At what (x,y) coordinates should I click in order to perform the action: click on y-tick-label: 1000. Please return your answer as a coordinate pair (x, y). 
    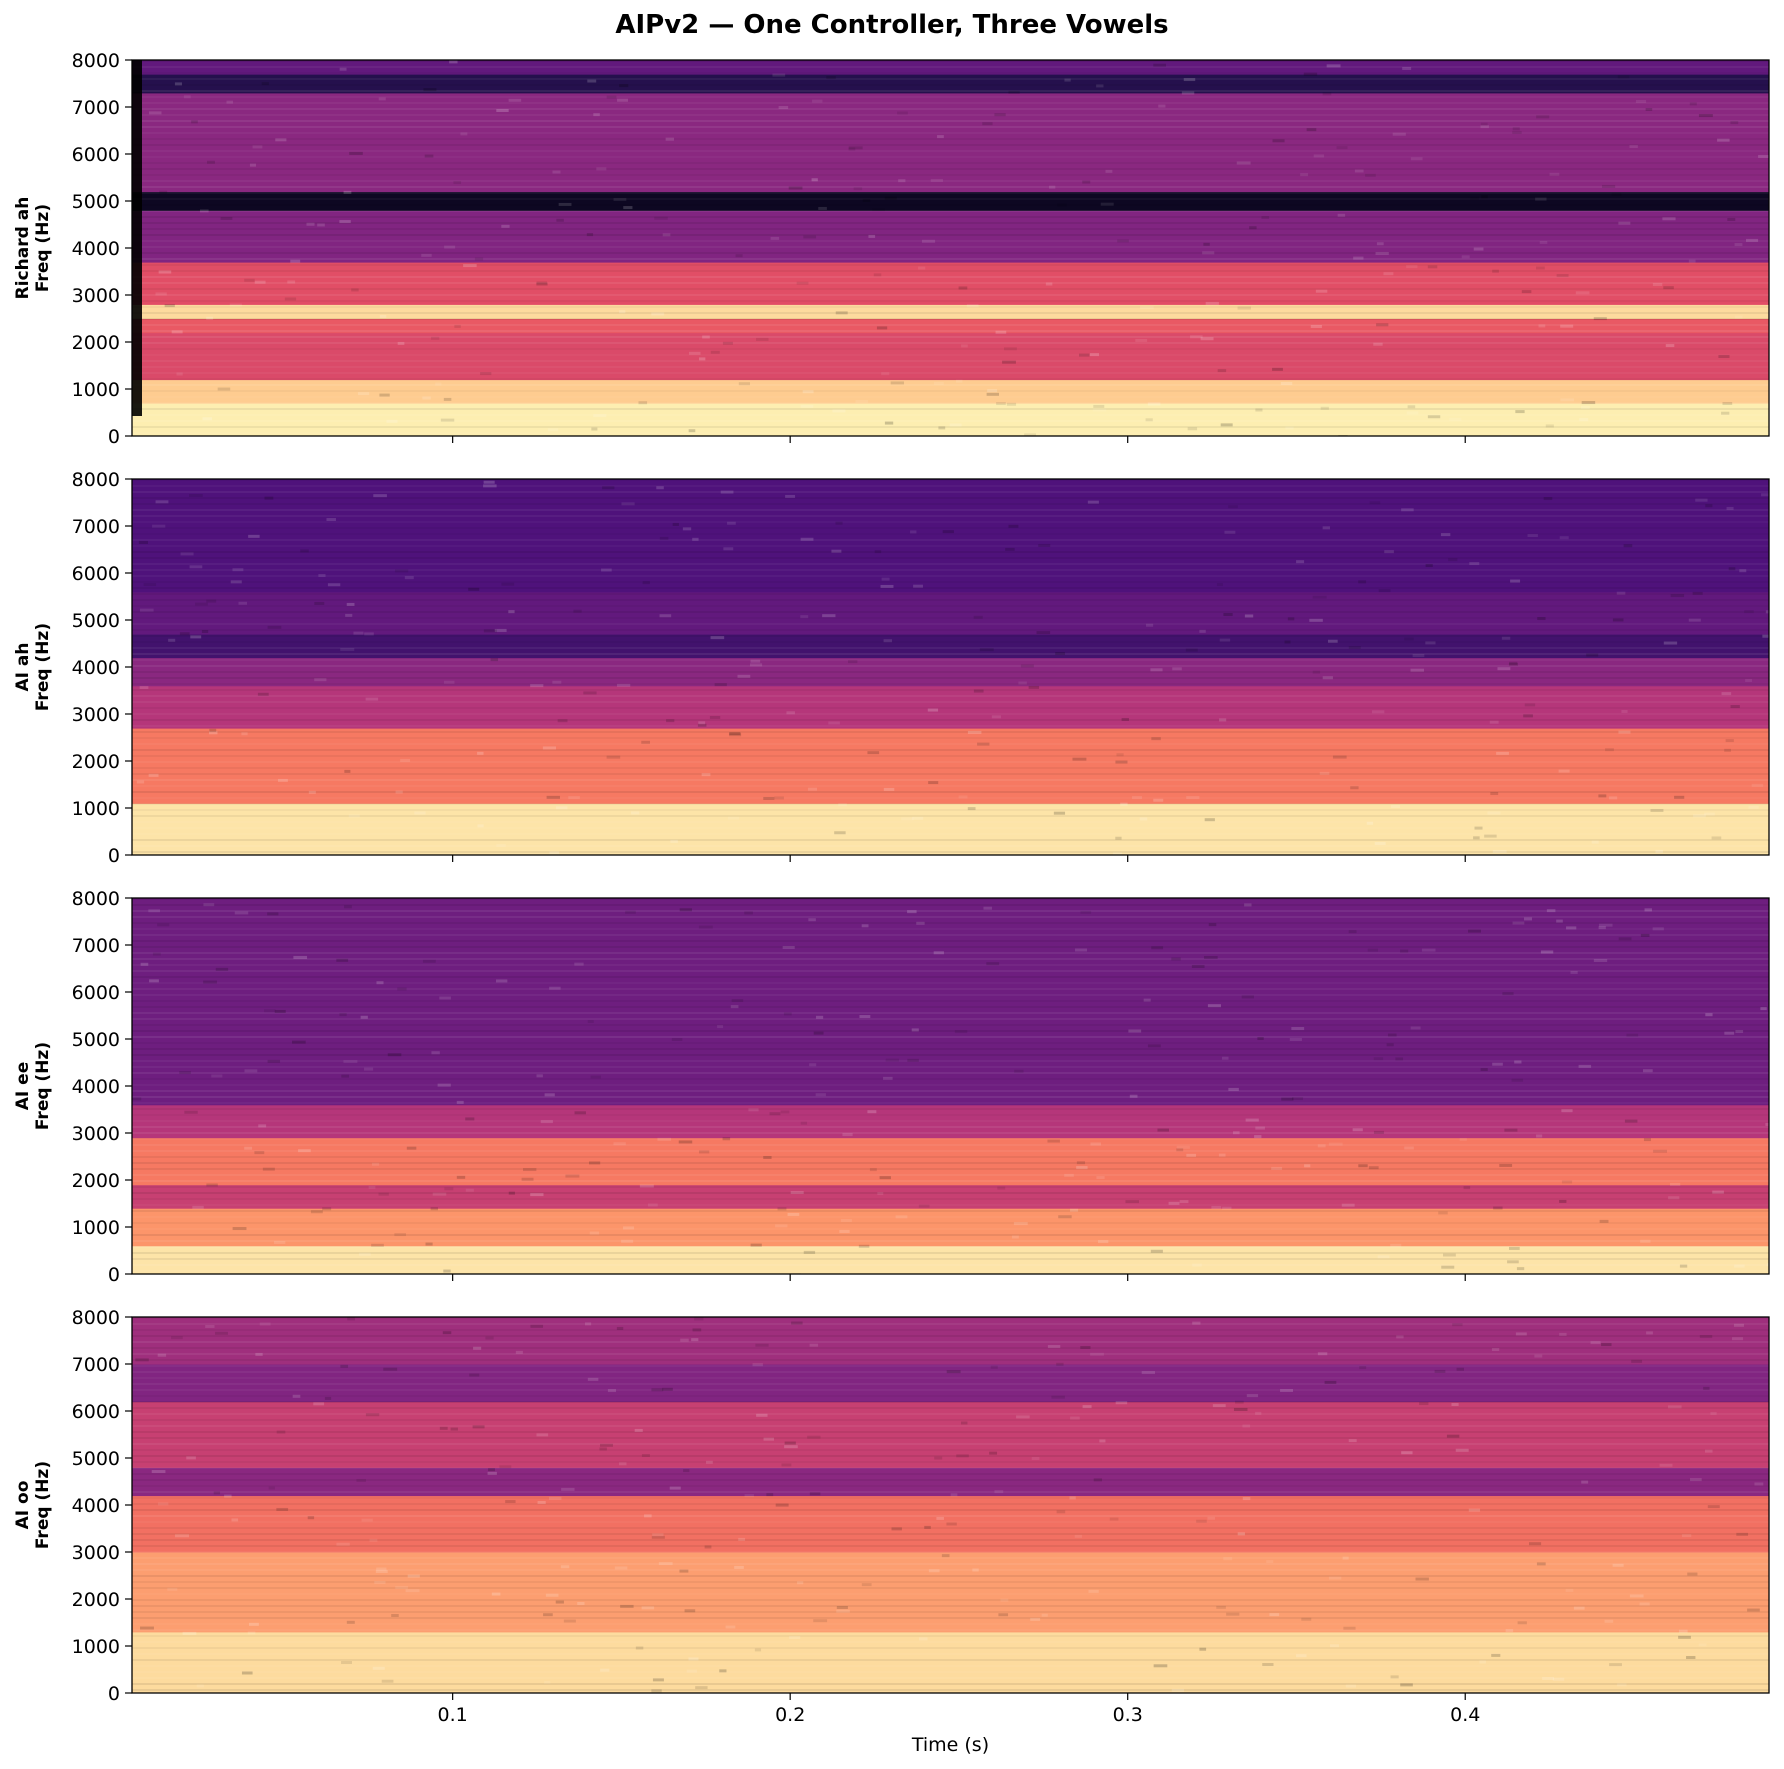
    Looking at the image, I should click on (96, 390).